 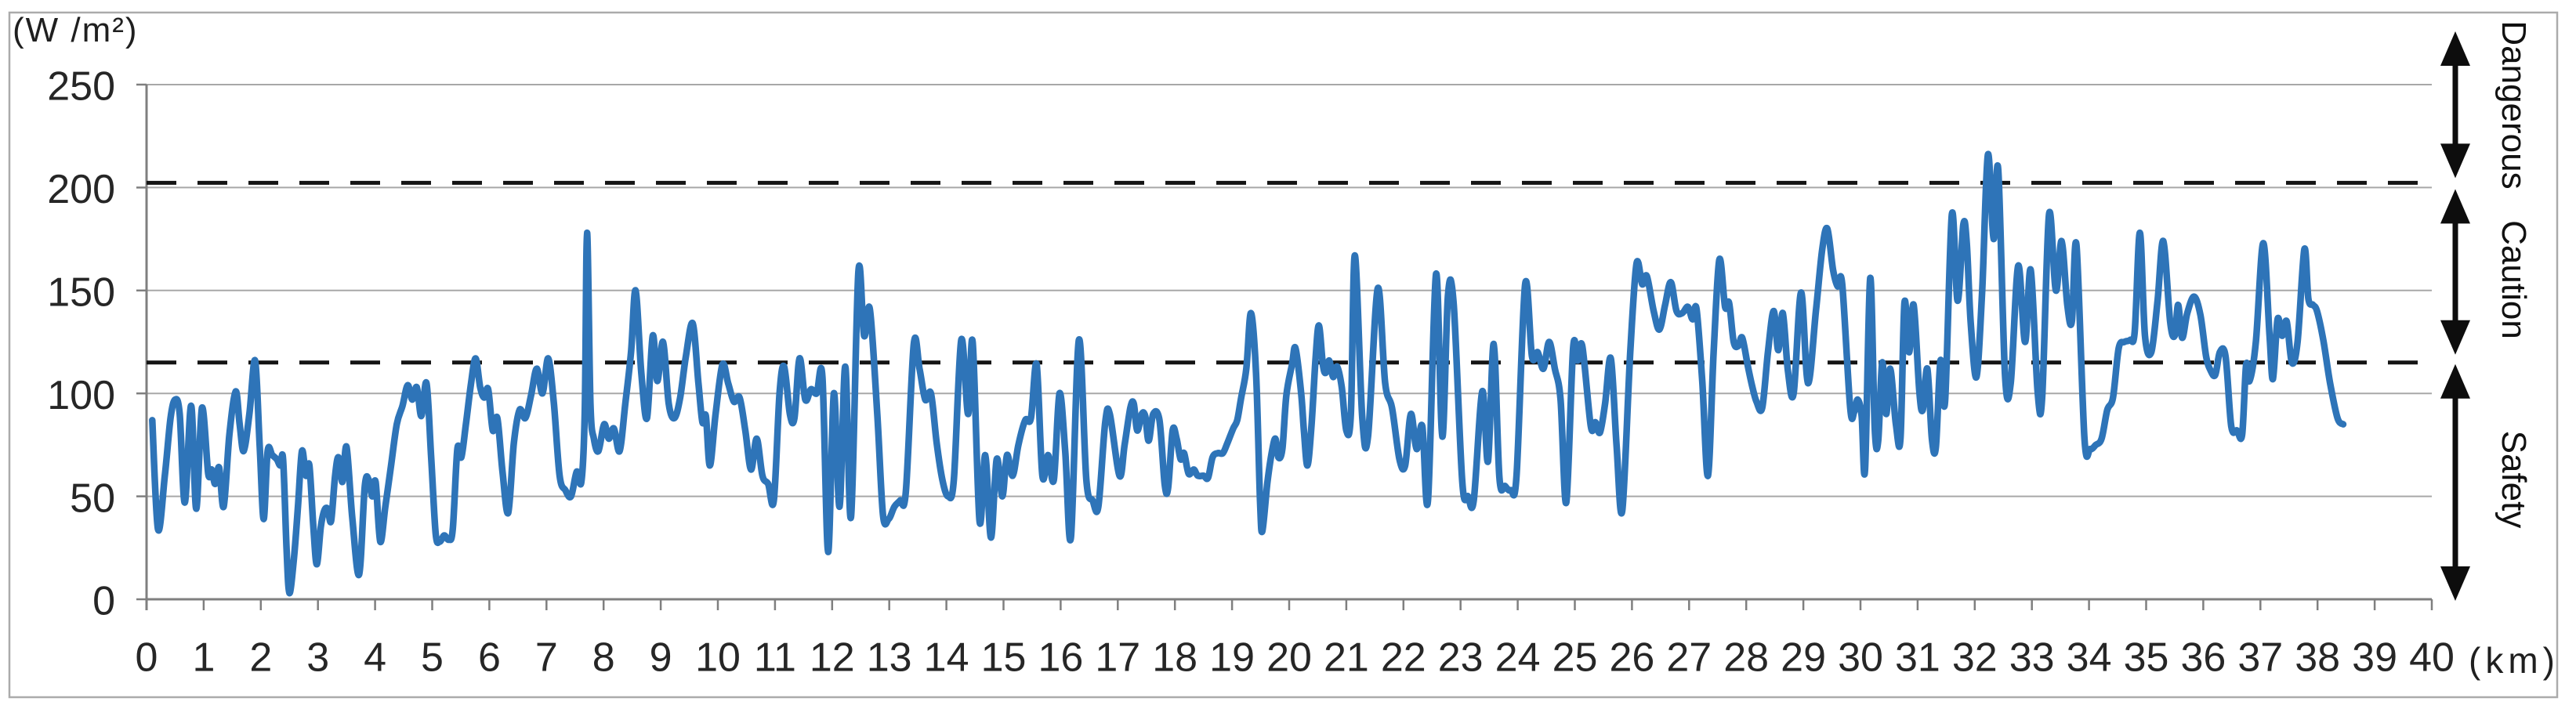 I want to click on x-tick-label: 15, so click(x=1004, y=658).